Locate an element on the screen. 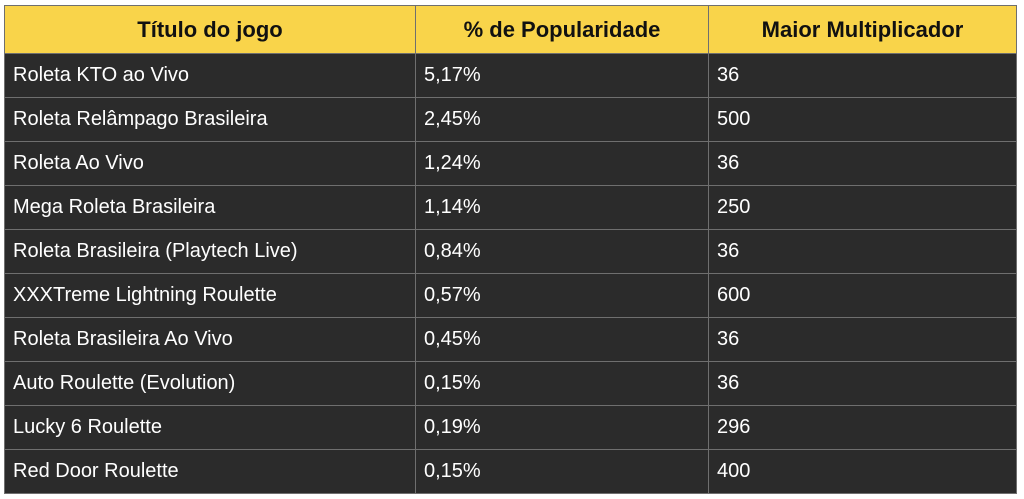 This screenshot has height=499, width=1024. table-row: Roleta Brasileira Ao Vivo 0,45% 36 is located at coordinates (510, 339).